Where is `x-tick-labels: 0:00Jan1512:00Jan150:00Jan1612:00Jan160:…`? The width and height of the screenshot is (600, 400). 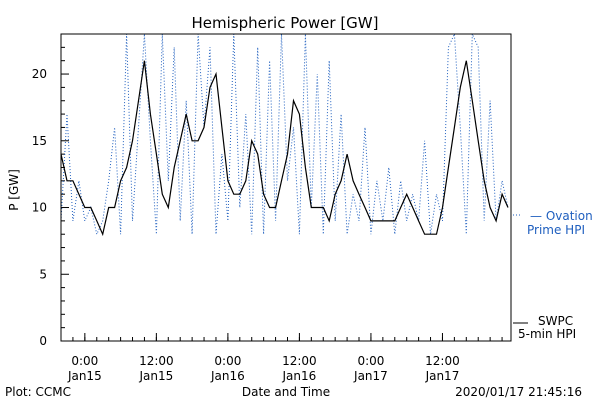
x-tick-labels: 0:00Jan1512:00Jan150:00Jan1612:00Jan160:… is located at coordinates (263, 368).